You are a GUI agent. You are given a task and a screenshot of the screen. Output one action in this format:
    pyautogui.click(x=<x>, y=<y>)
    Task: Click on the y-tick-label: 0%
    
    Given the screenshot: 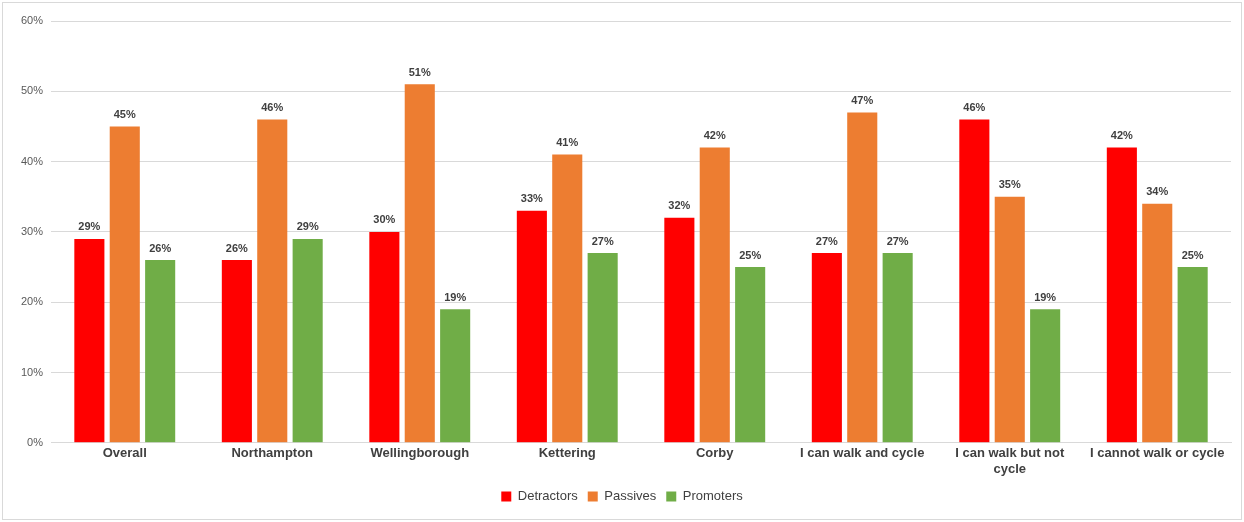 What is the action you would take?
    pyautogui.click(x=35, y=441)
    